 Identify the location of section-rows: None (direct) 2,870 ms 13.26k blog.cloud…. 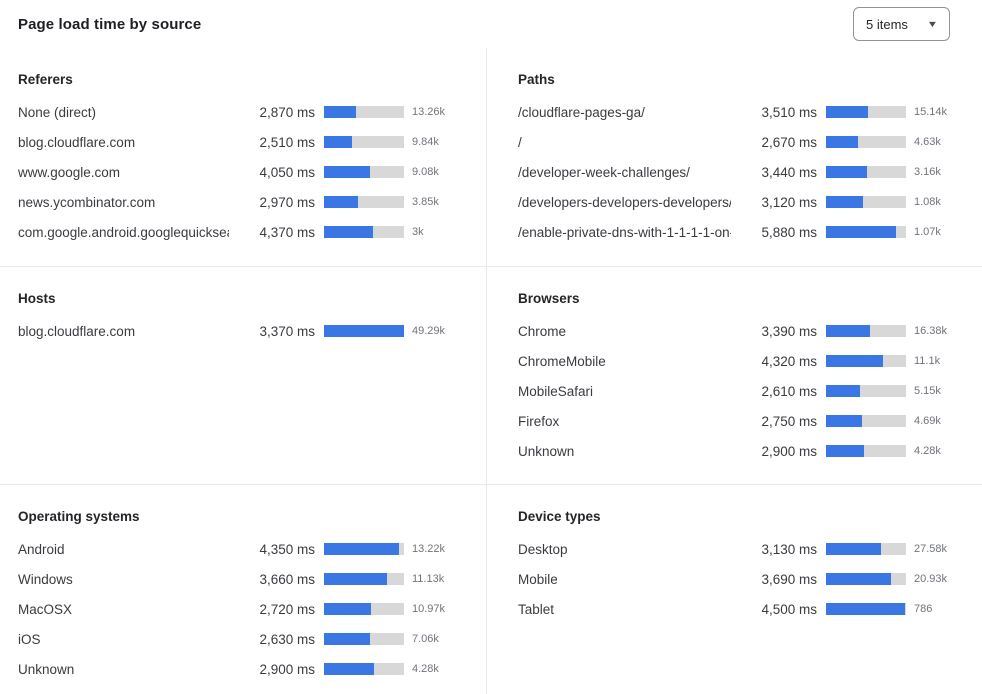
(242, 172).